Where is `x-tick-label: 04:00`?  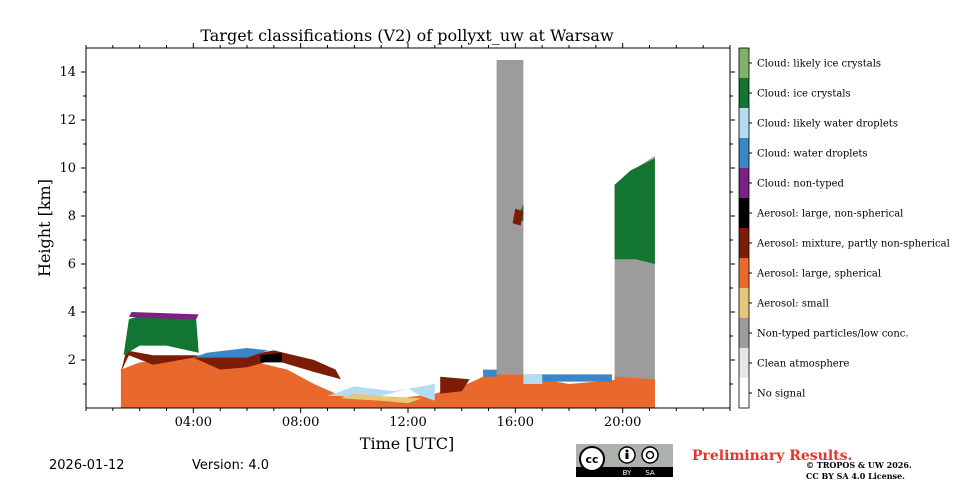
x-tick-label: 04:00 is located at coordinates (193, 422).